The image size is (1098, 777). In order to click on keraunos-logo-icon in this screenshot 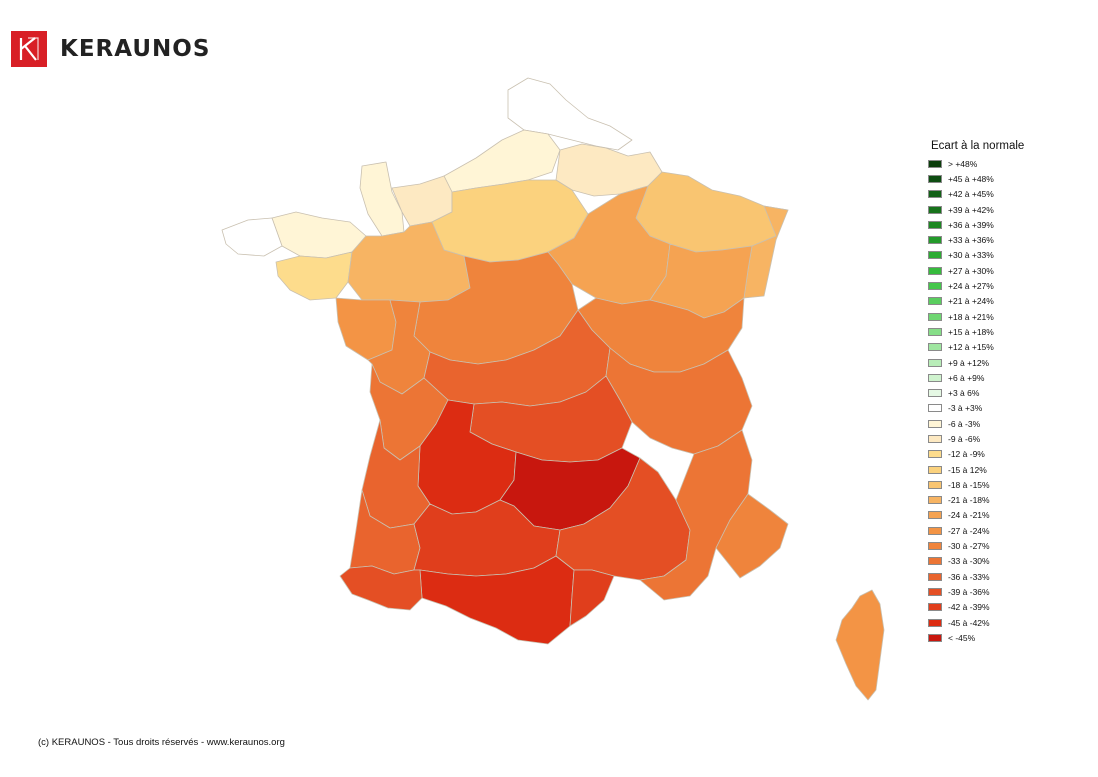, I will do `click(29, 49)`.